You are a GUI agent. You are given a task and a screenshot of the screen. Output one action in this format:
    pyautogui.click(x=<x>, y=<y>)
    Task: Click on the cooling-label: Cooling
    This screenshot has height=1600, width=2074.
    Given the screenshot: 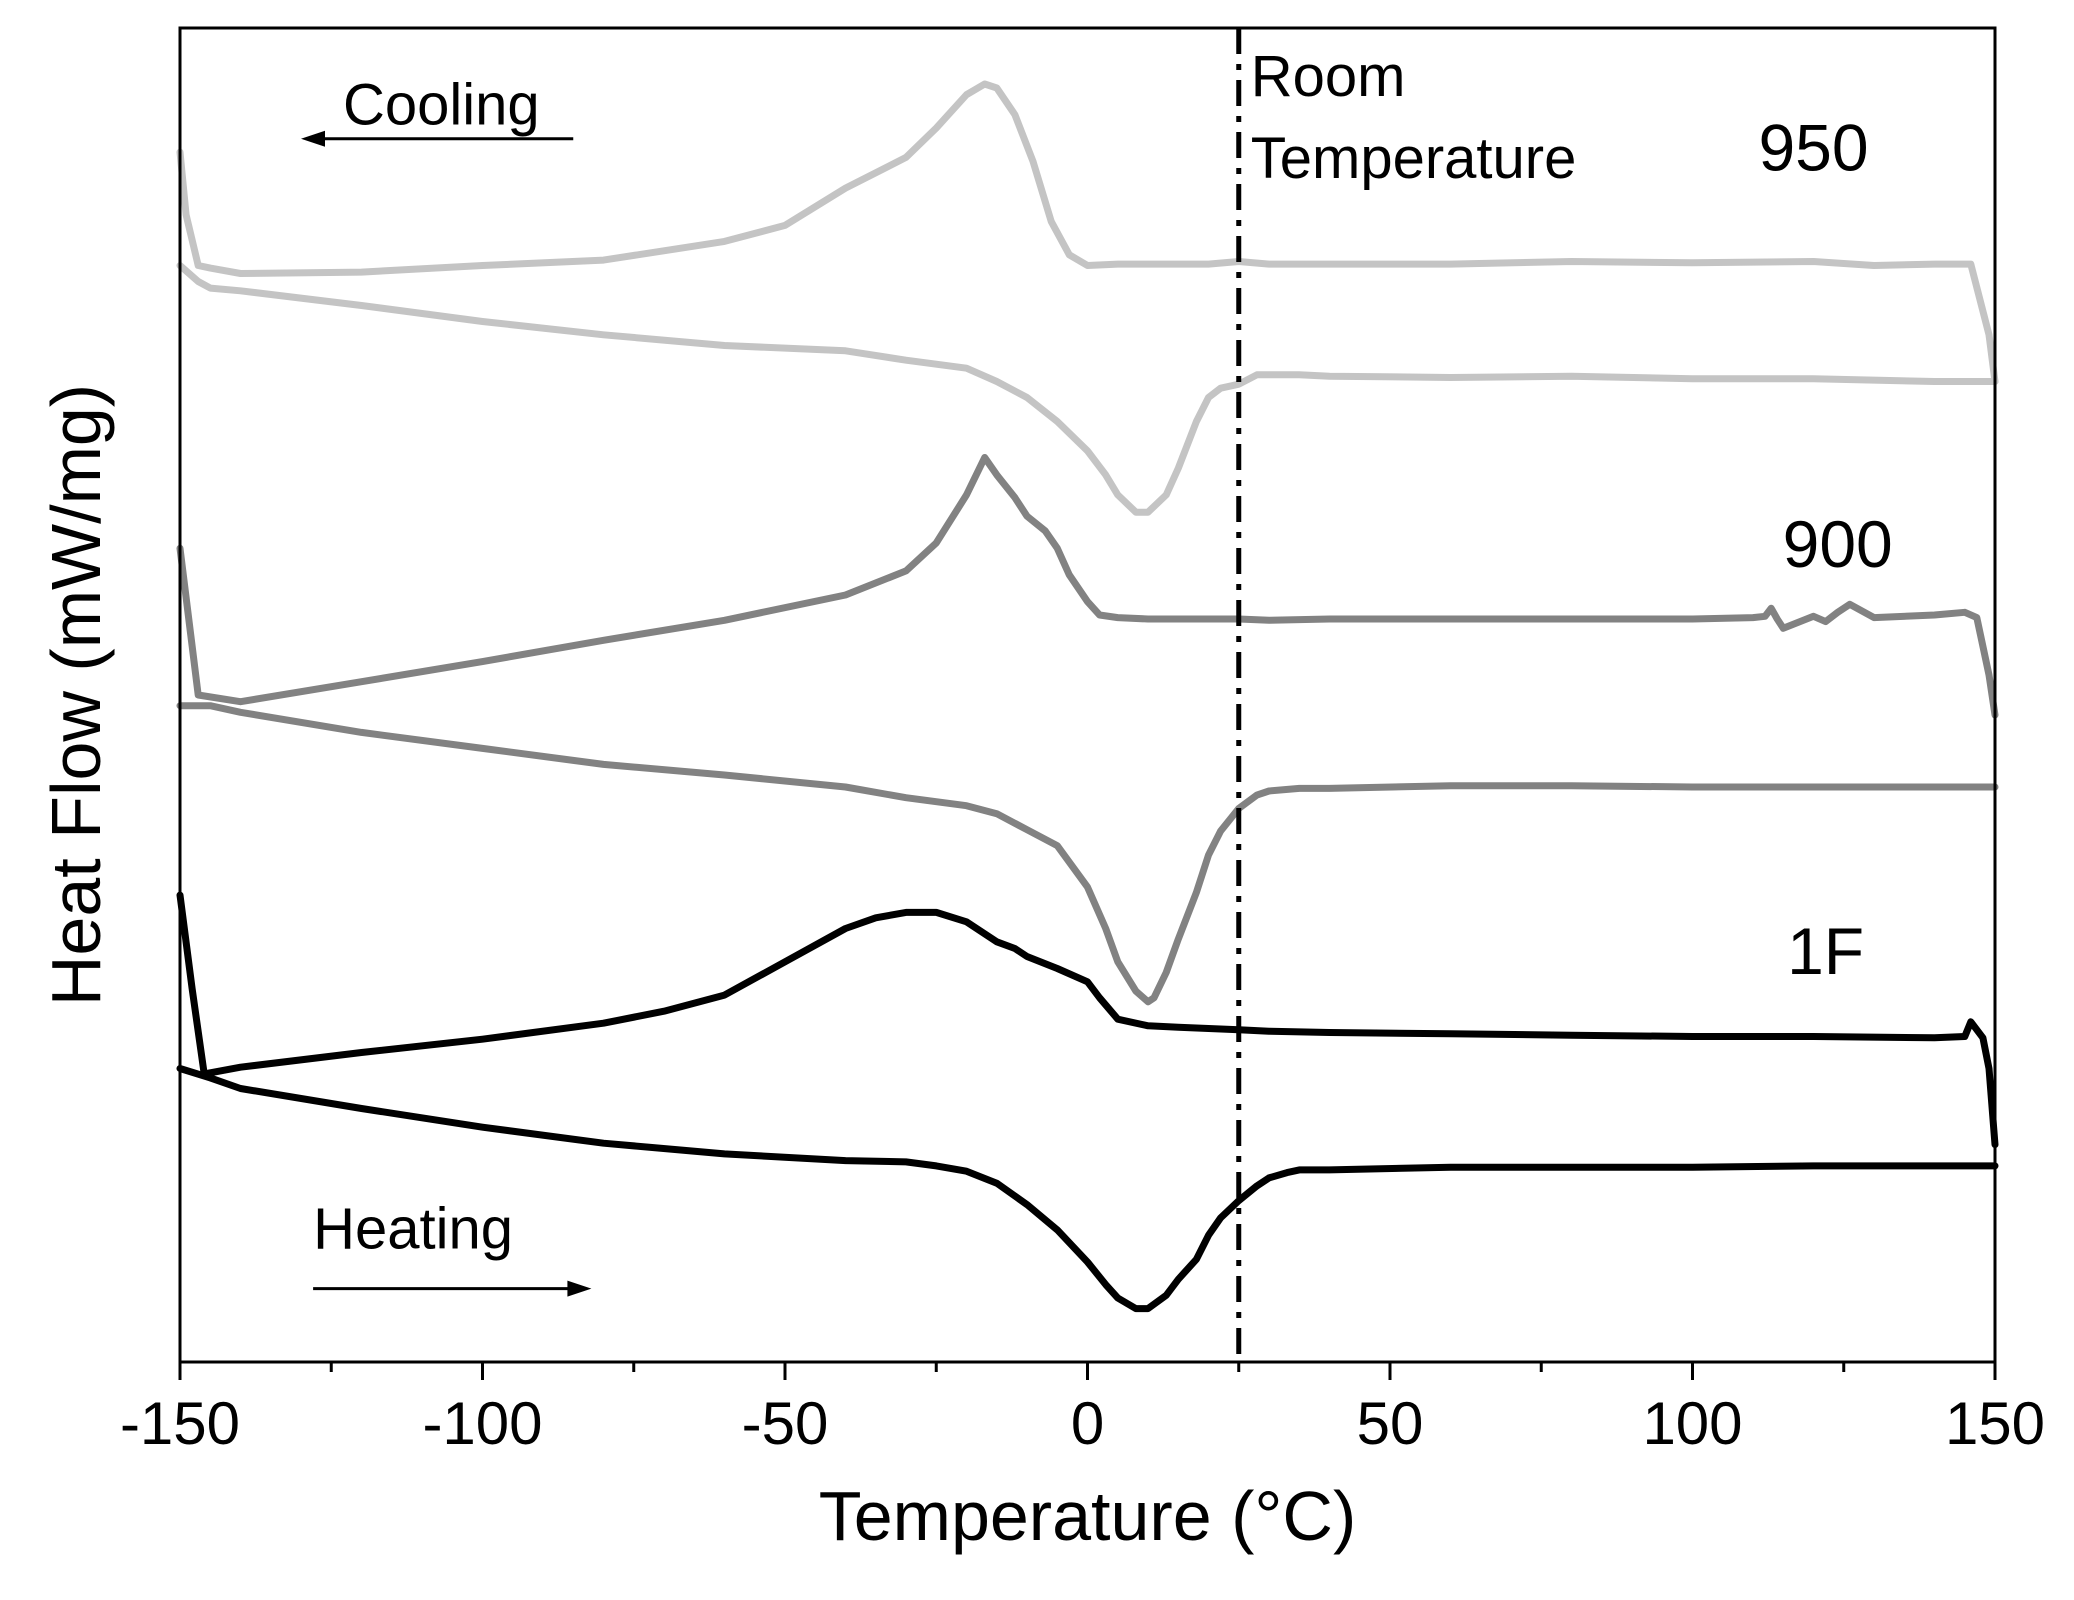 What is the action you would take?
    pyautogui.click(x=441, y=105)
    